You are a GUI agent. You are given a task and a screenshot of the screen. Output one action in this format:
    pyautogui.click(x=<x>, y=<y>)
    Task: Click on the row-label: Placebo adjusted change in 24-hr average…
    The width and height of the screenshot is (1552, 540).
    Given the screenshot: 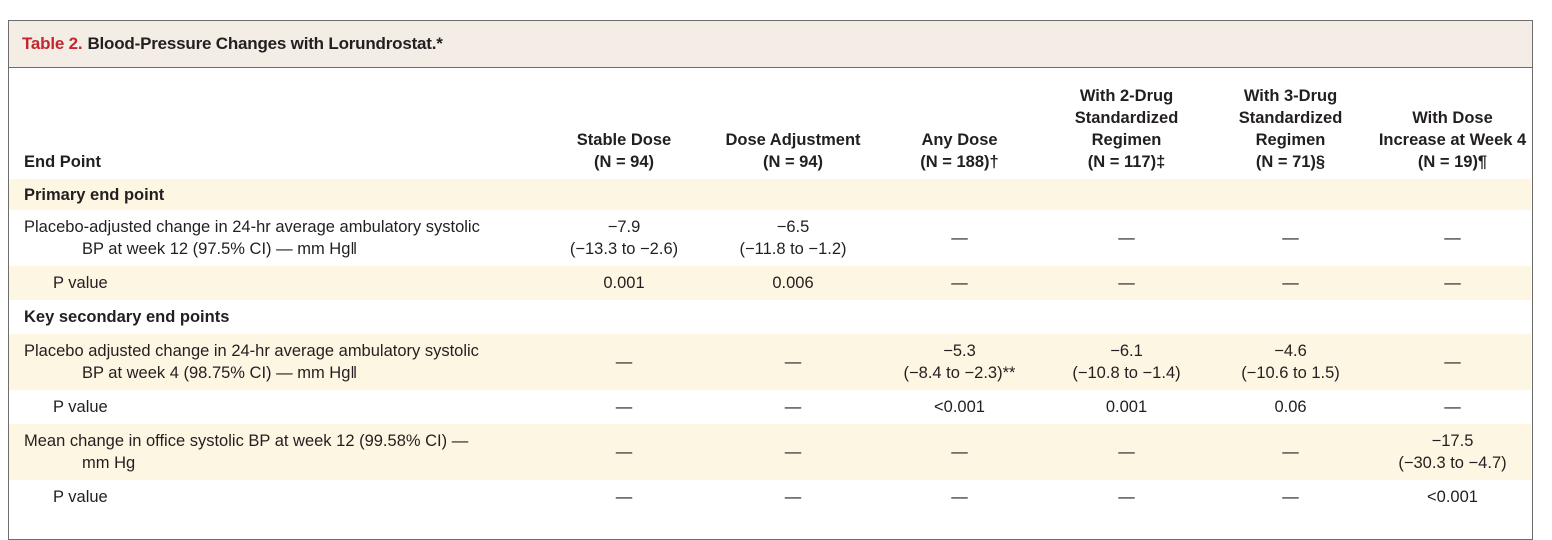 What is the action you would take?
    pyautogui.click(x=281, y=362)
    